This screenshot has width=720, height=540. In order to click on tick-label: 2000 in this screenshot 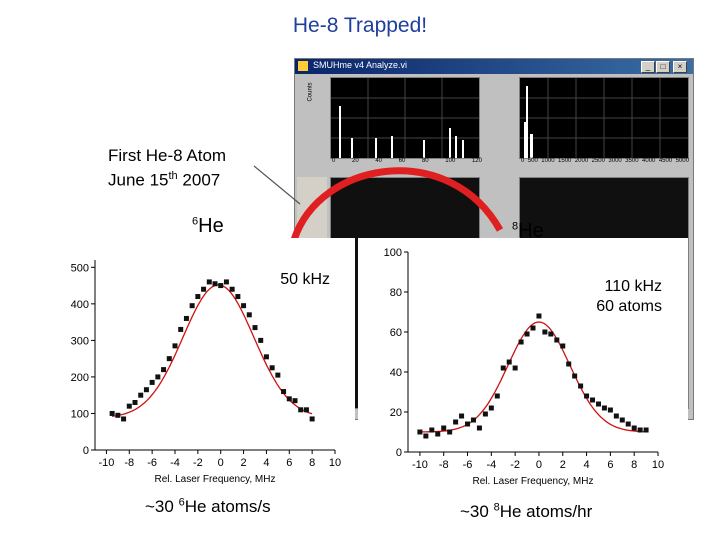, I will do `click(581, 161)`.